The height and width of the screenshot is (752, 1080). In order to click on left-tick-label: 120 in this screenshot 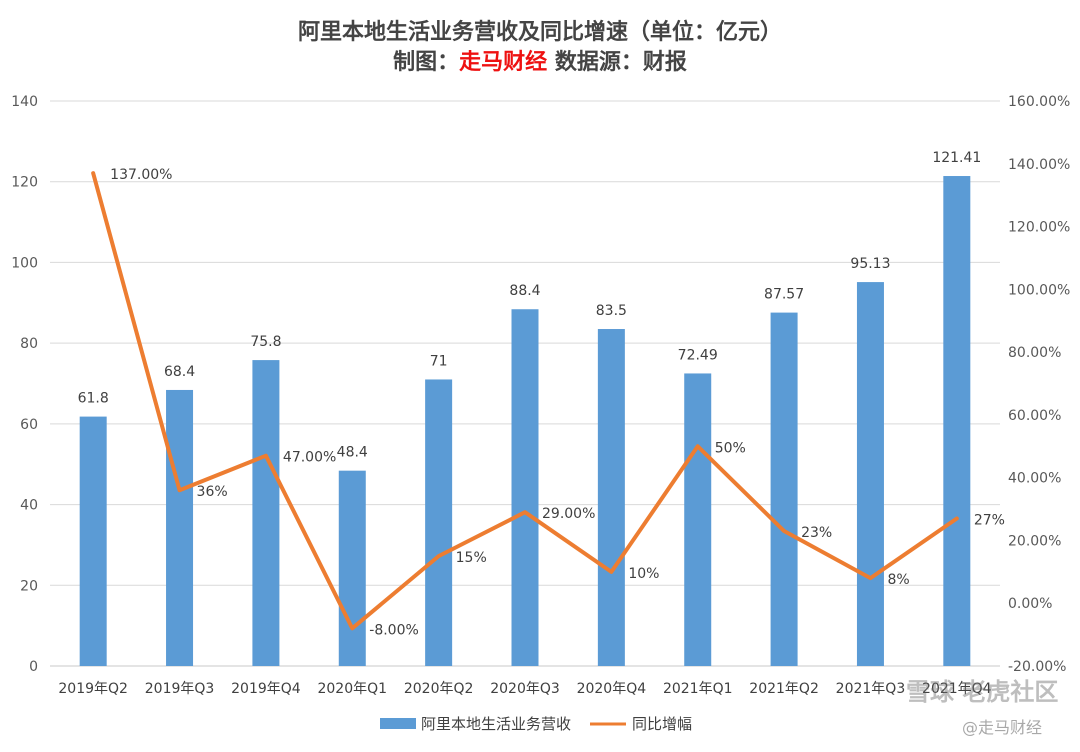, I will do `click(24, 183)`.